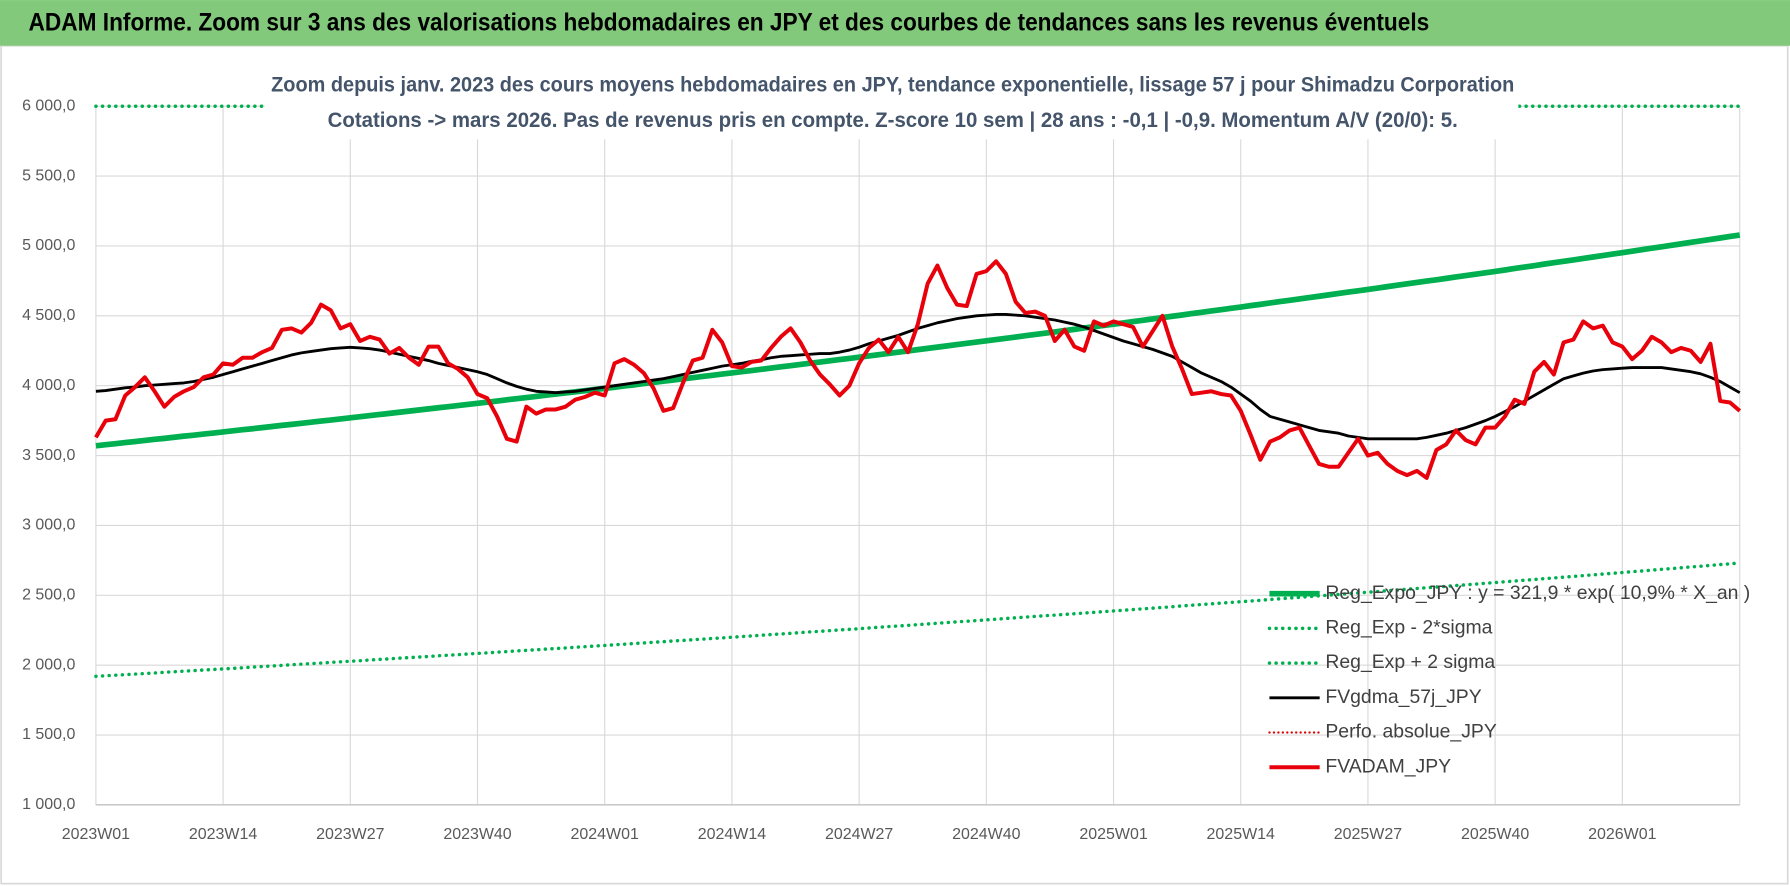 Image resolution: width=1790 pixels, height=886 pixels. What do you see at coordinates (48, 734) in the screenshot?
I see `y-tick-label: 1 500,0` at bounding box center [48, 734].